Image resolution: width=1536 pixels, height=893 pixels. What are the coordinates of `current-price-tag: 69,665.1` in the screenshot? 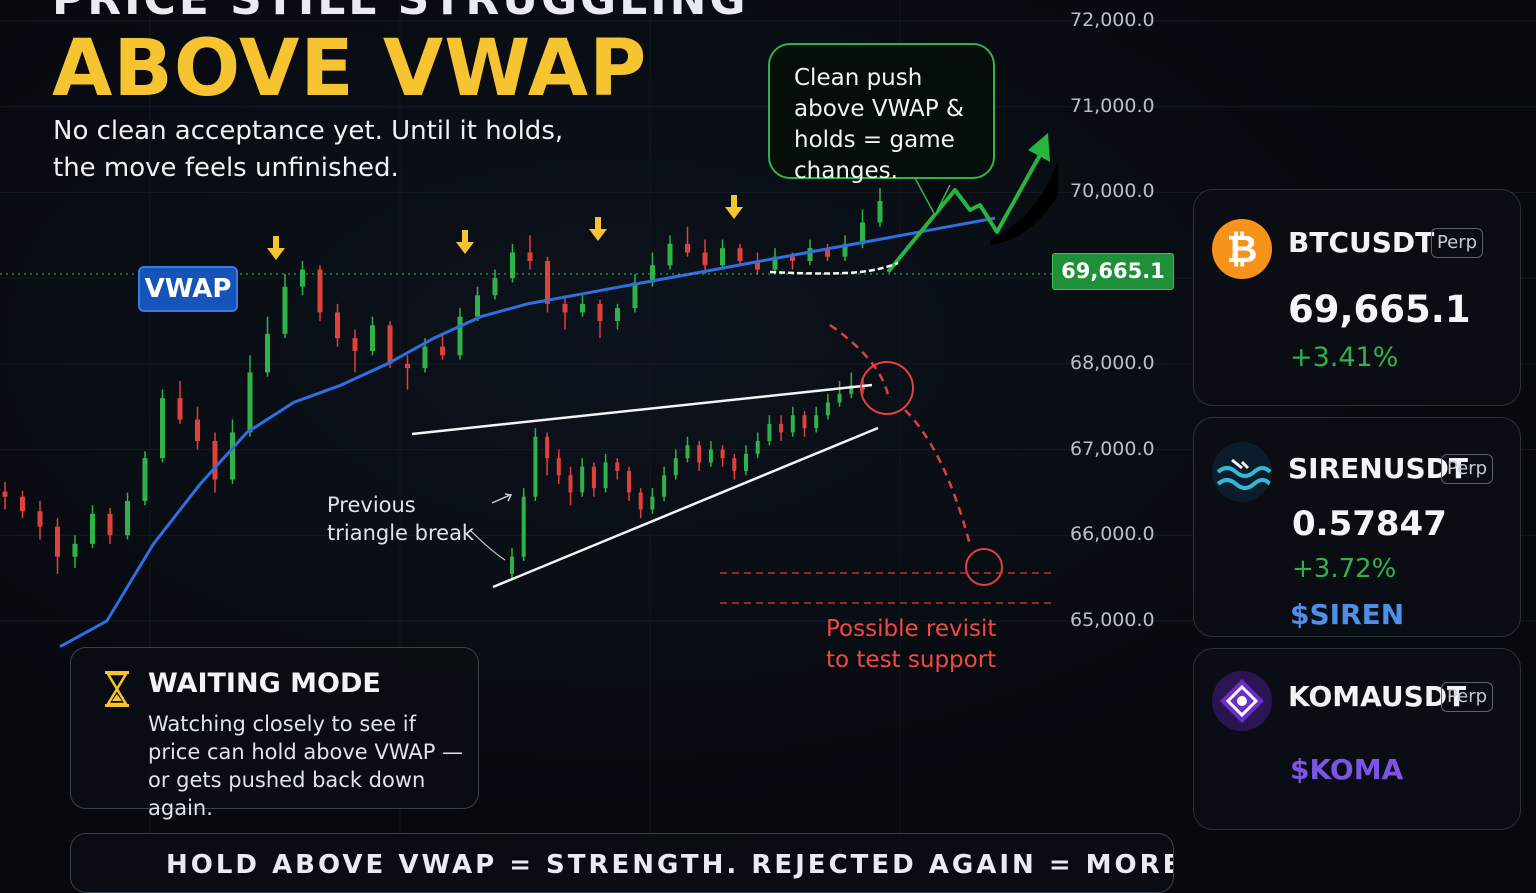 It's located at (1113, 271).